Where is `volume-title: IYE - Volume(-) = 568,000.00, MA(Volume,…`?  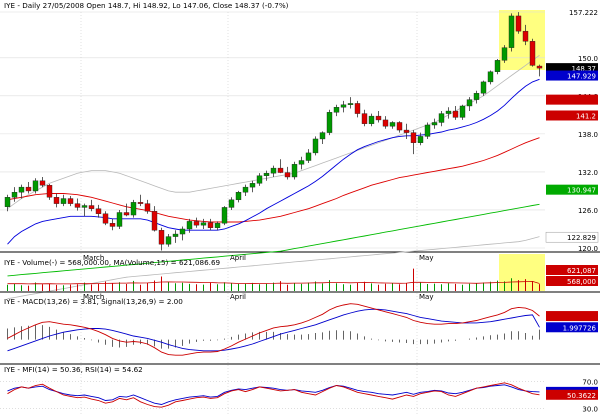
volume-title: IYE - Volume(-) = 568,000.00, MA(Volume,… is located at coordinates (112, 262).